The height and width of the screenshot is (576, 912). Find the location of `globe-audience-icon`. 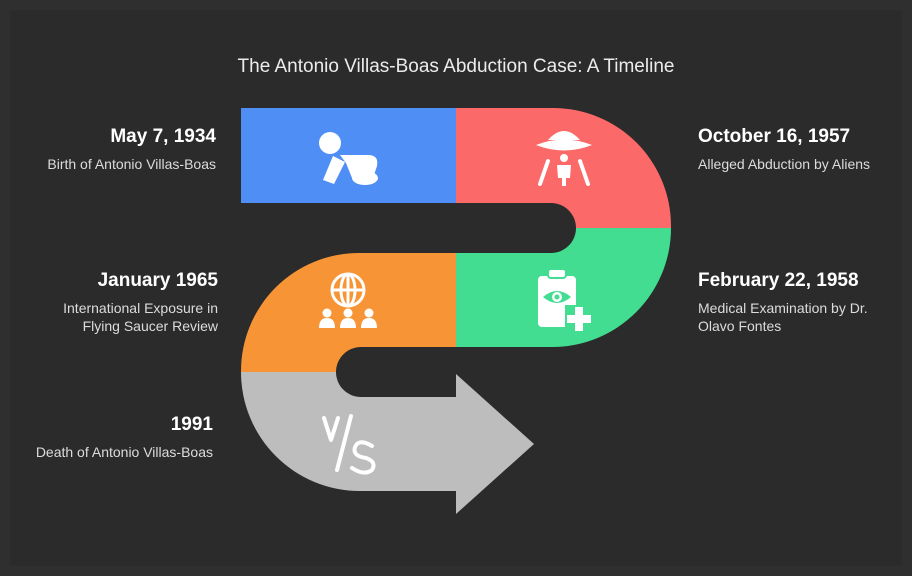

globe-audience-icon is located at coordinates (348, 300).